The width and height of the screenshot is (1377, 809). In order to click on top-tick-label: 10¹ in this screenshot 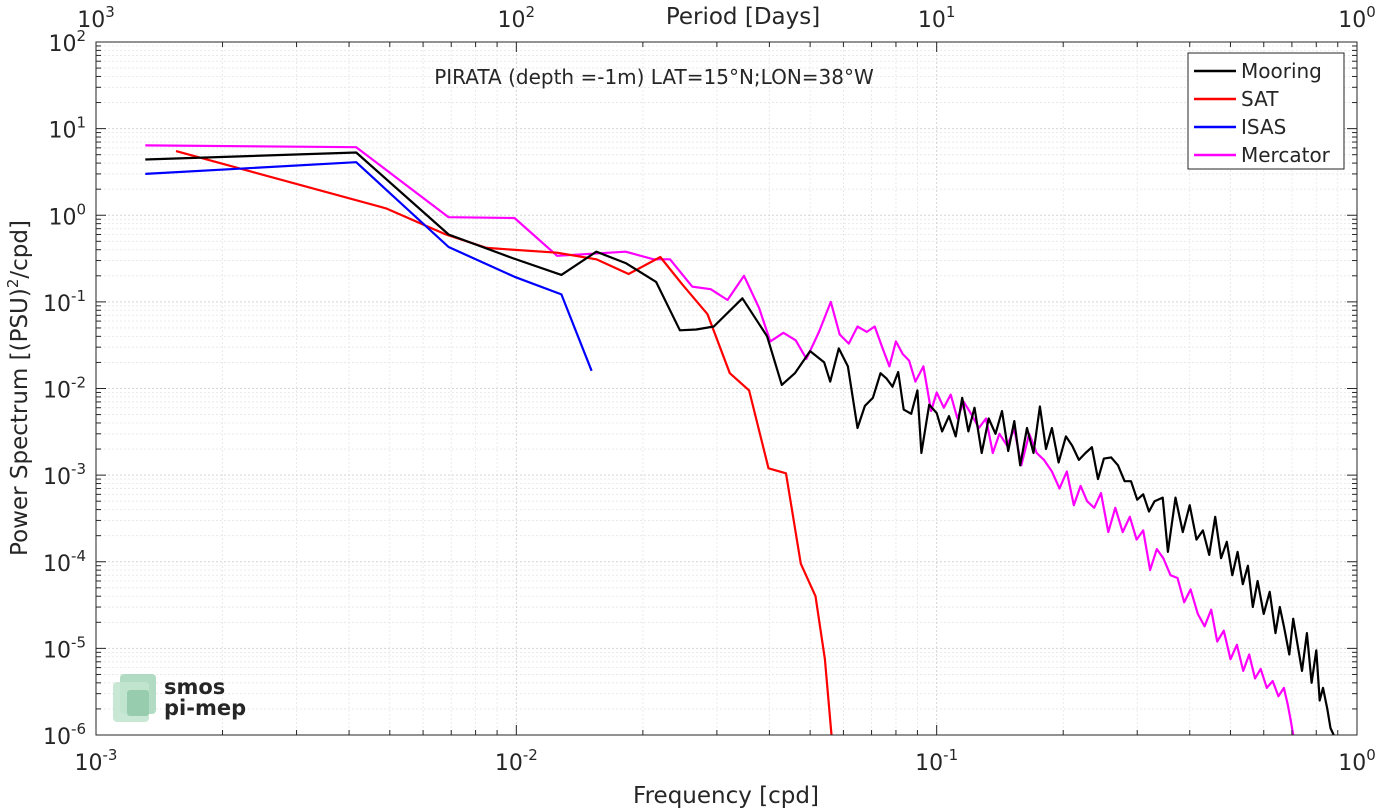, I will do `click(937, 18)`.